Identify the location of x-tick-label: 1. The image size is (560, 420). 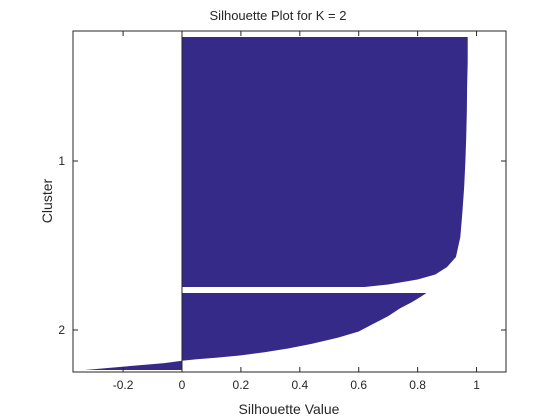
(476, 385).